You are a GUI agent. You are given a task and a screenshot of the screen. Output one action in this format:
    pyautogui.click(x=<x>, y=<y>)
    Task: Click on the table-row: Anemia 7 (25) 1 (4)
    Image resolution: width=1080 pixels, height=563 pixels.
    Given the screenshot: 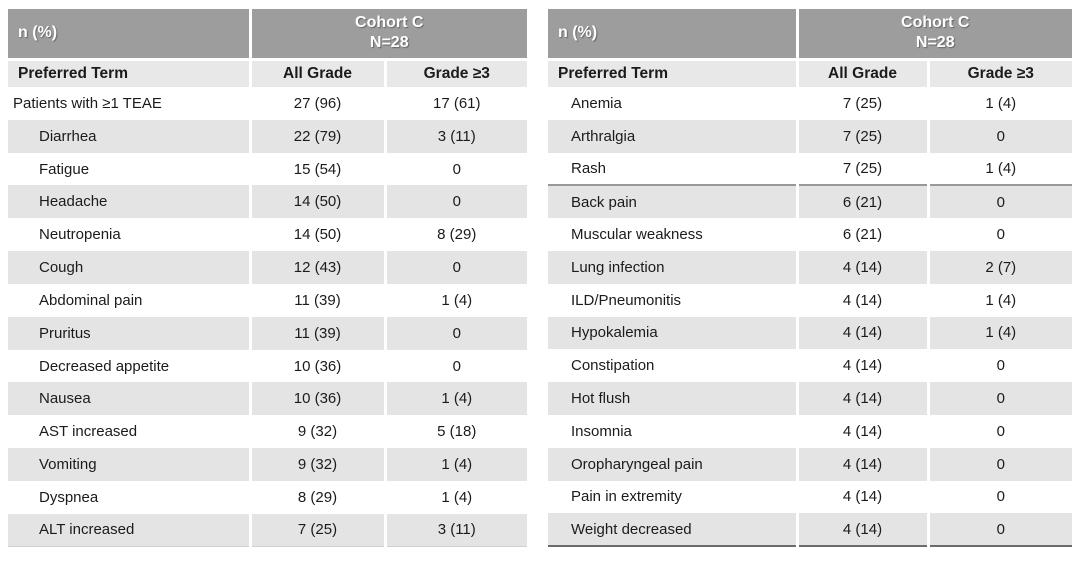 What is the action you would take?
    pyautogui.click(x=810, y=103)
    